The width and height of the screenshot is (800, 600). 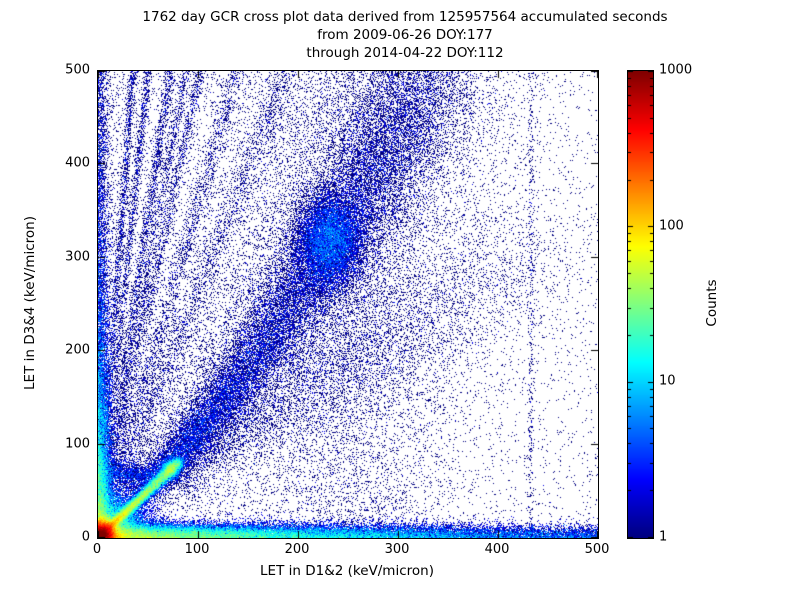 I want to click on colorbar-label: Counts, so click(x=712, y=303).